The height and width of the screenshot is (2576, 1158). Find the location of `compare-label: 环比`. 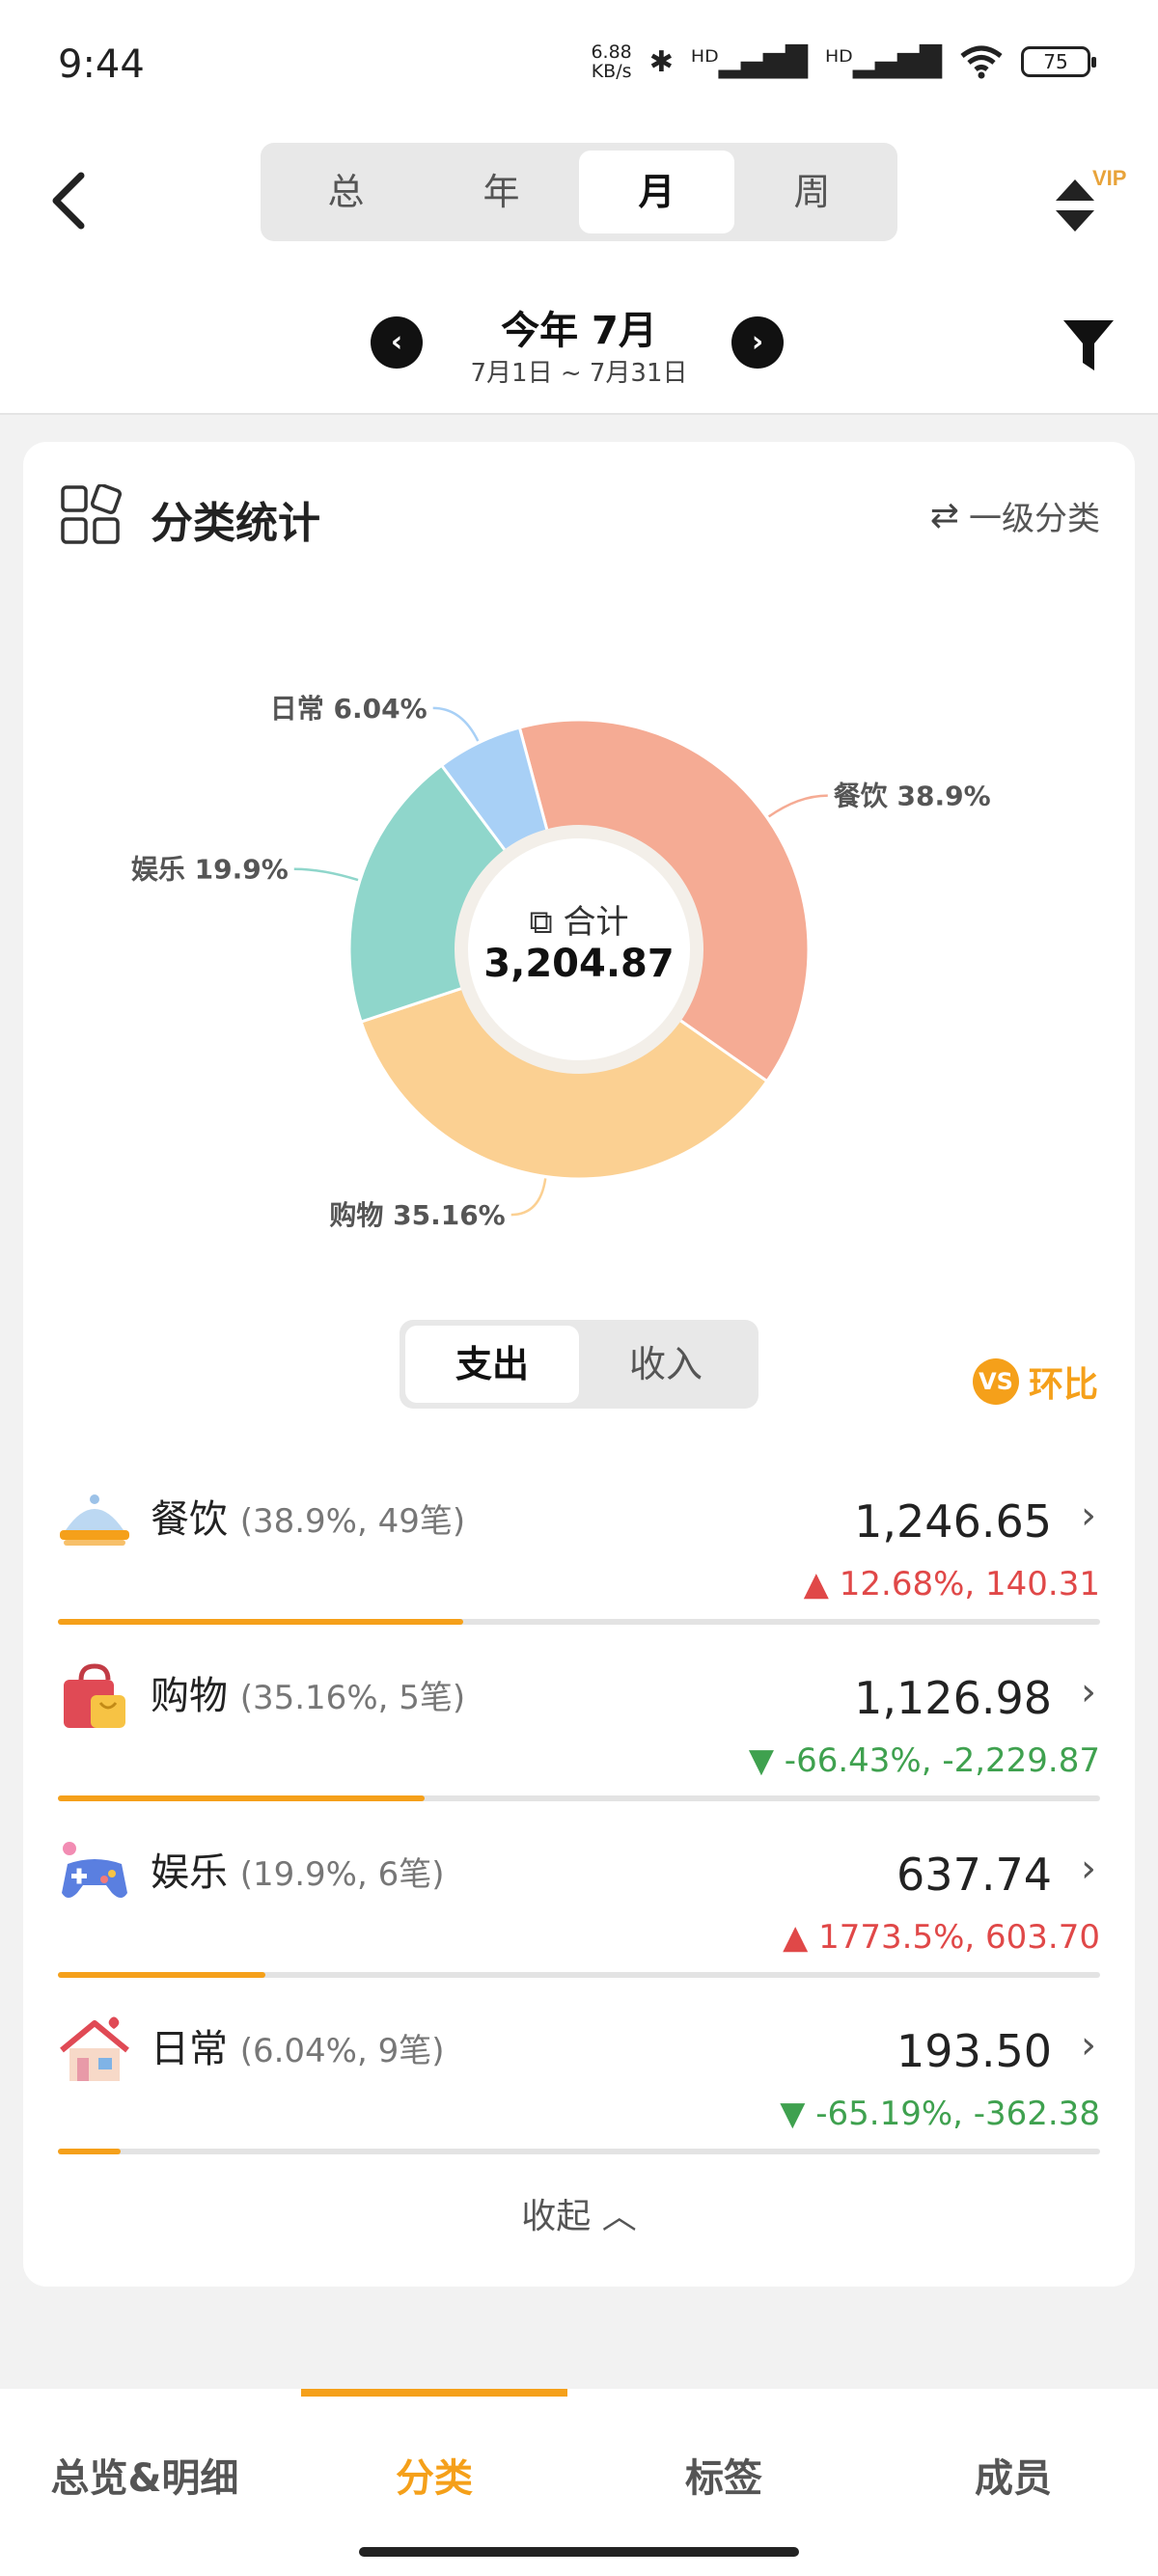

compare-label: 环比 is located at coordinates (1064, 1385).